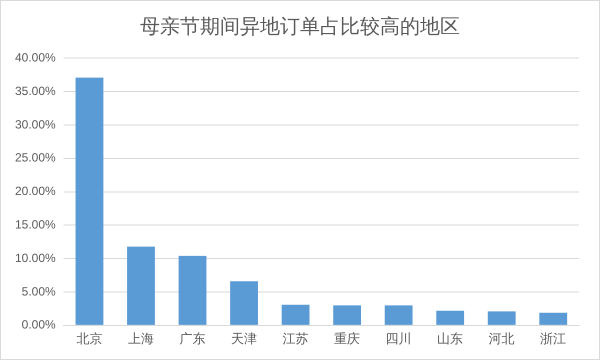 This screenshot has height=360, width=600. What do you see at coordinates (39, 291) in the screenshot?
I see `y-tick-label: 5.00%` at bounding box center [39, 291].